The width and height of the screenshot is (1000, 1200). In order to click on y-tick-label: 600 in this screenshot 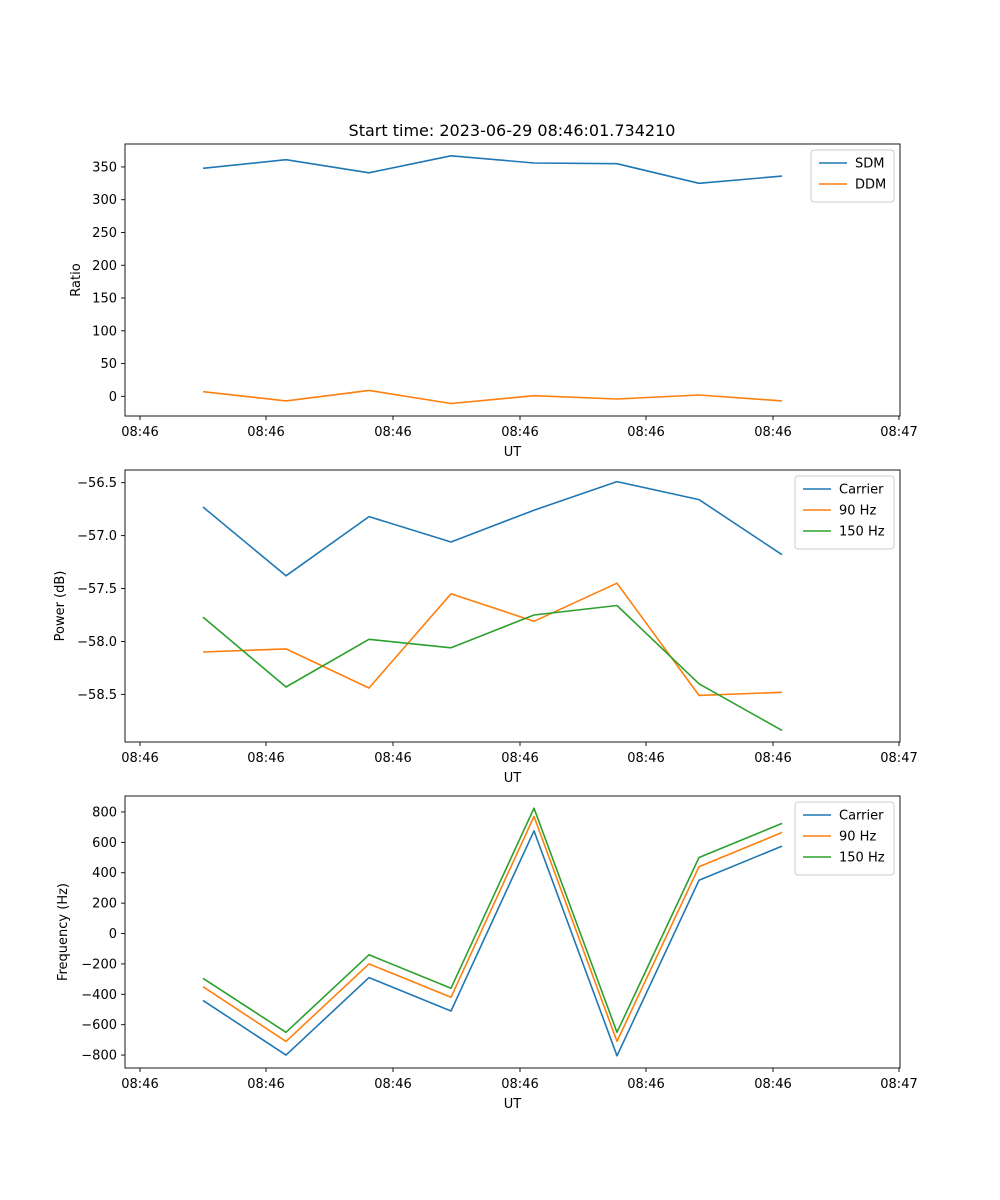, I will do `click(104, 843)`.